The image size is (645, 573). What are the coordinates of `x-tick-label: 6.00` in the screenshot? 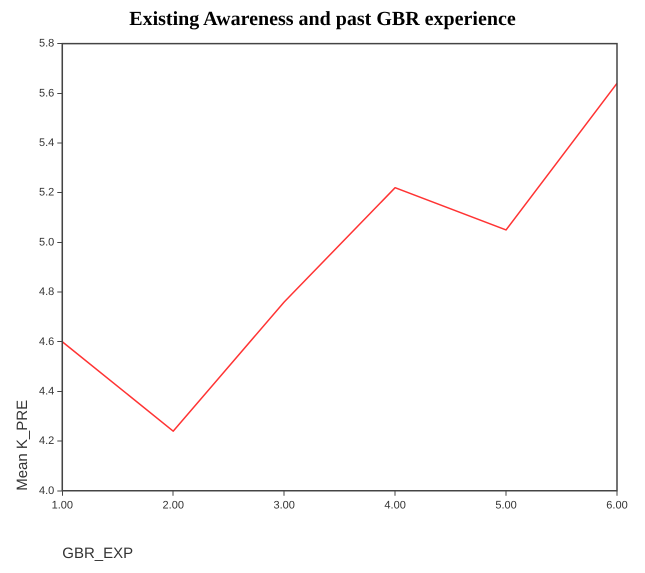 It's located at (617, 505).